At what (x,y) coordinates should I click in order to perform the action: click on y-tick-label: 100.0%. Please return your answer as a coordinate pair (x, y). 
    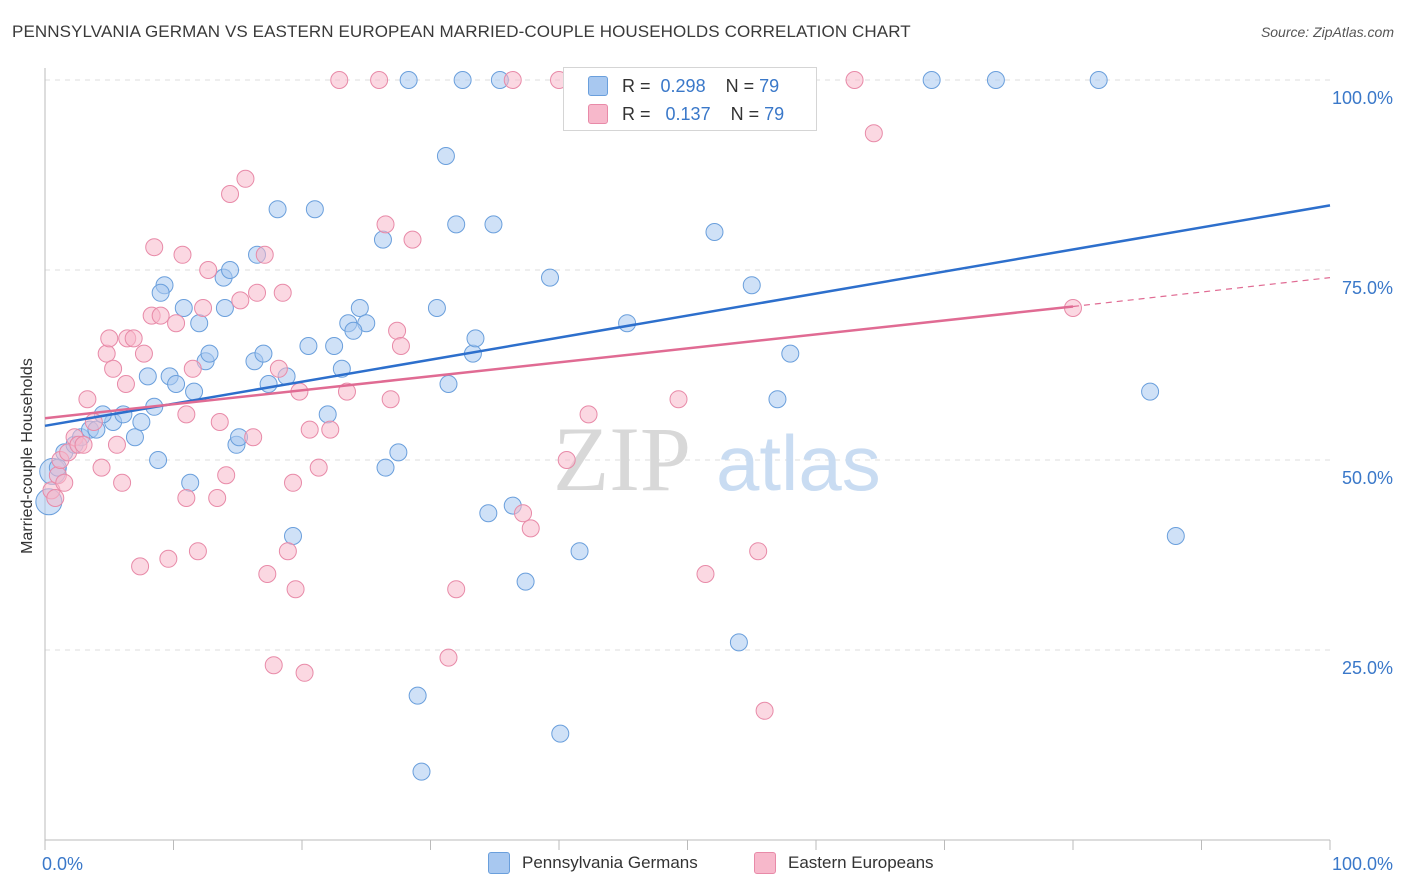
    Looking at the image, I should click on (1362, 98).